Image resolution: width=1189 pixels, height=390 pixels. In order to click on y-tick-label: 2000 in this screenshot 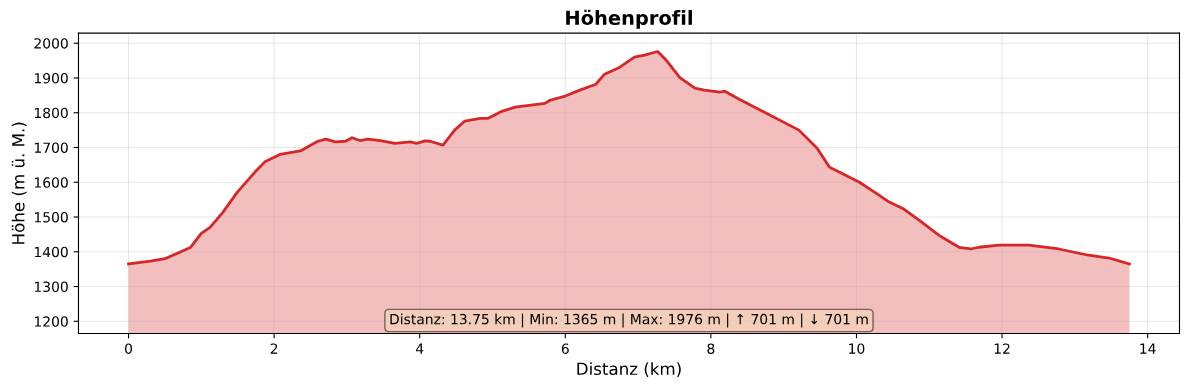, I will do `click(51, 43)`.